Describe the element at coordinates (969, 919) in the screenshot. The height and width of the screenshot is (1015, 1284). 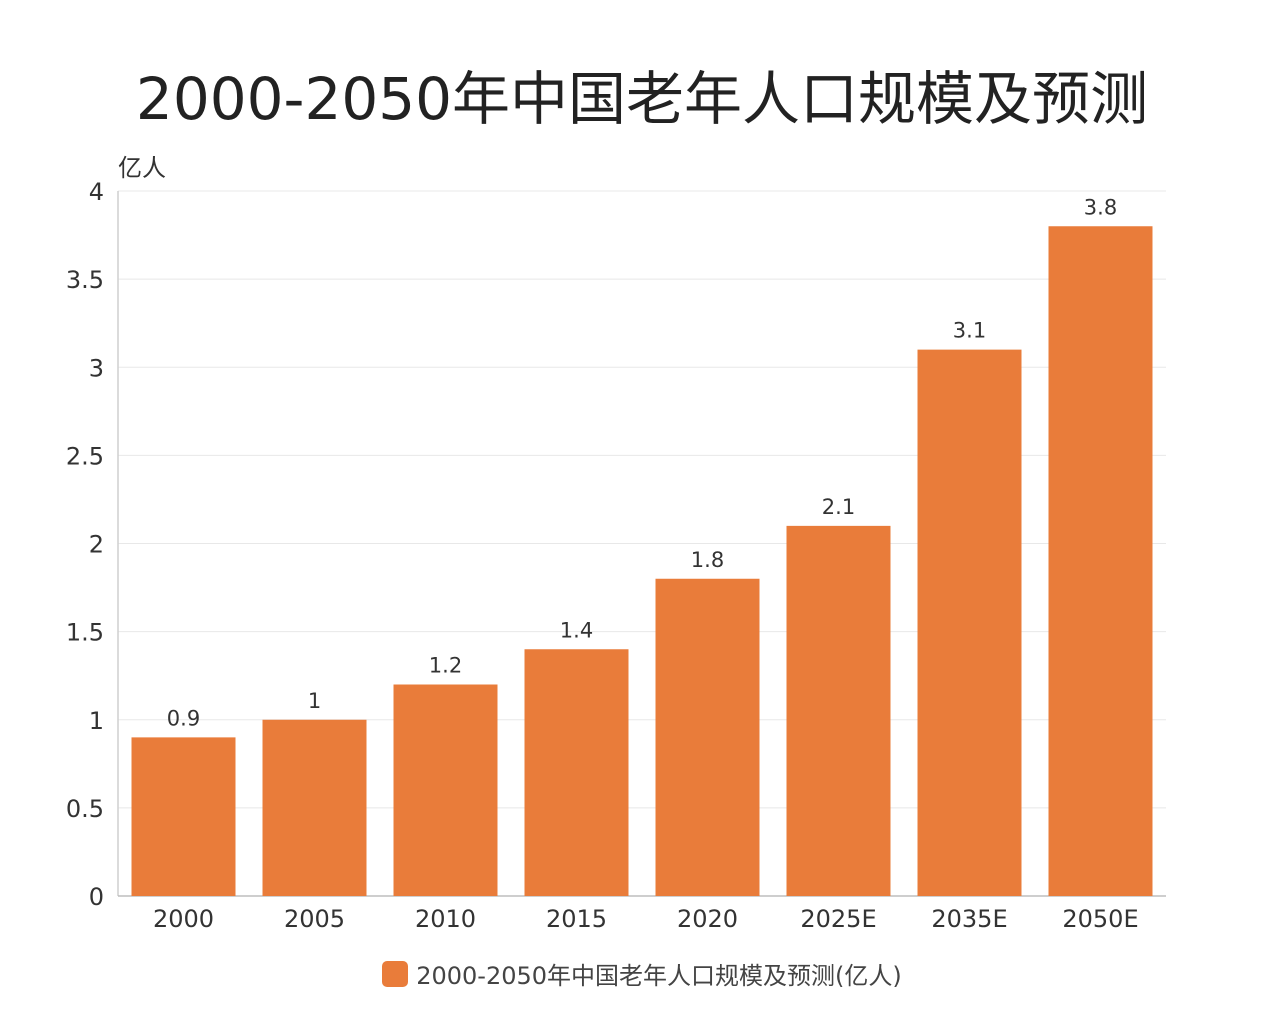
I see `x-tick-label: 2035E` at that location.